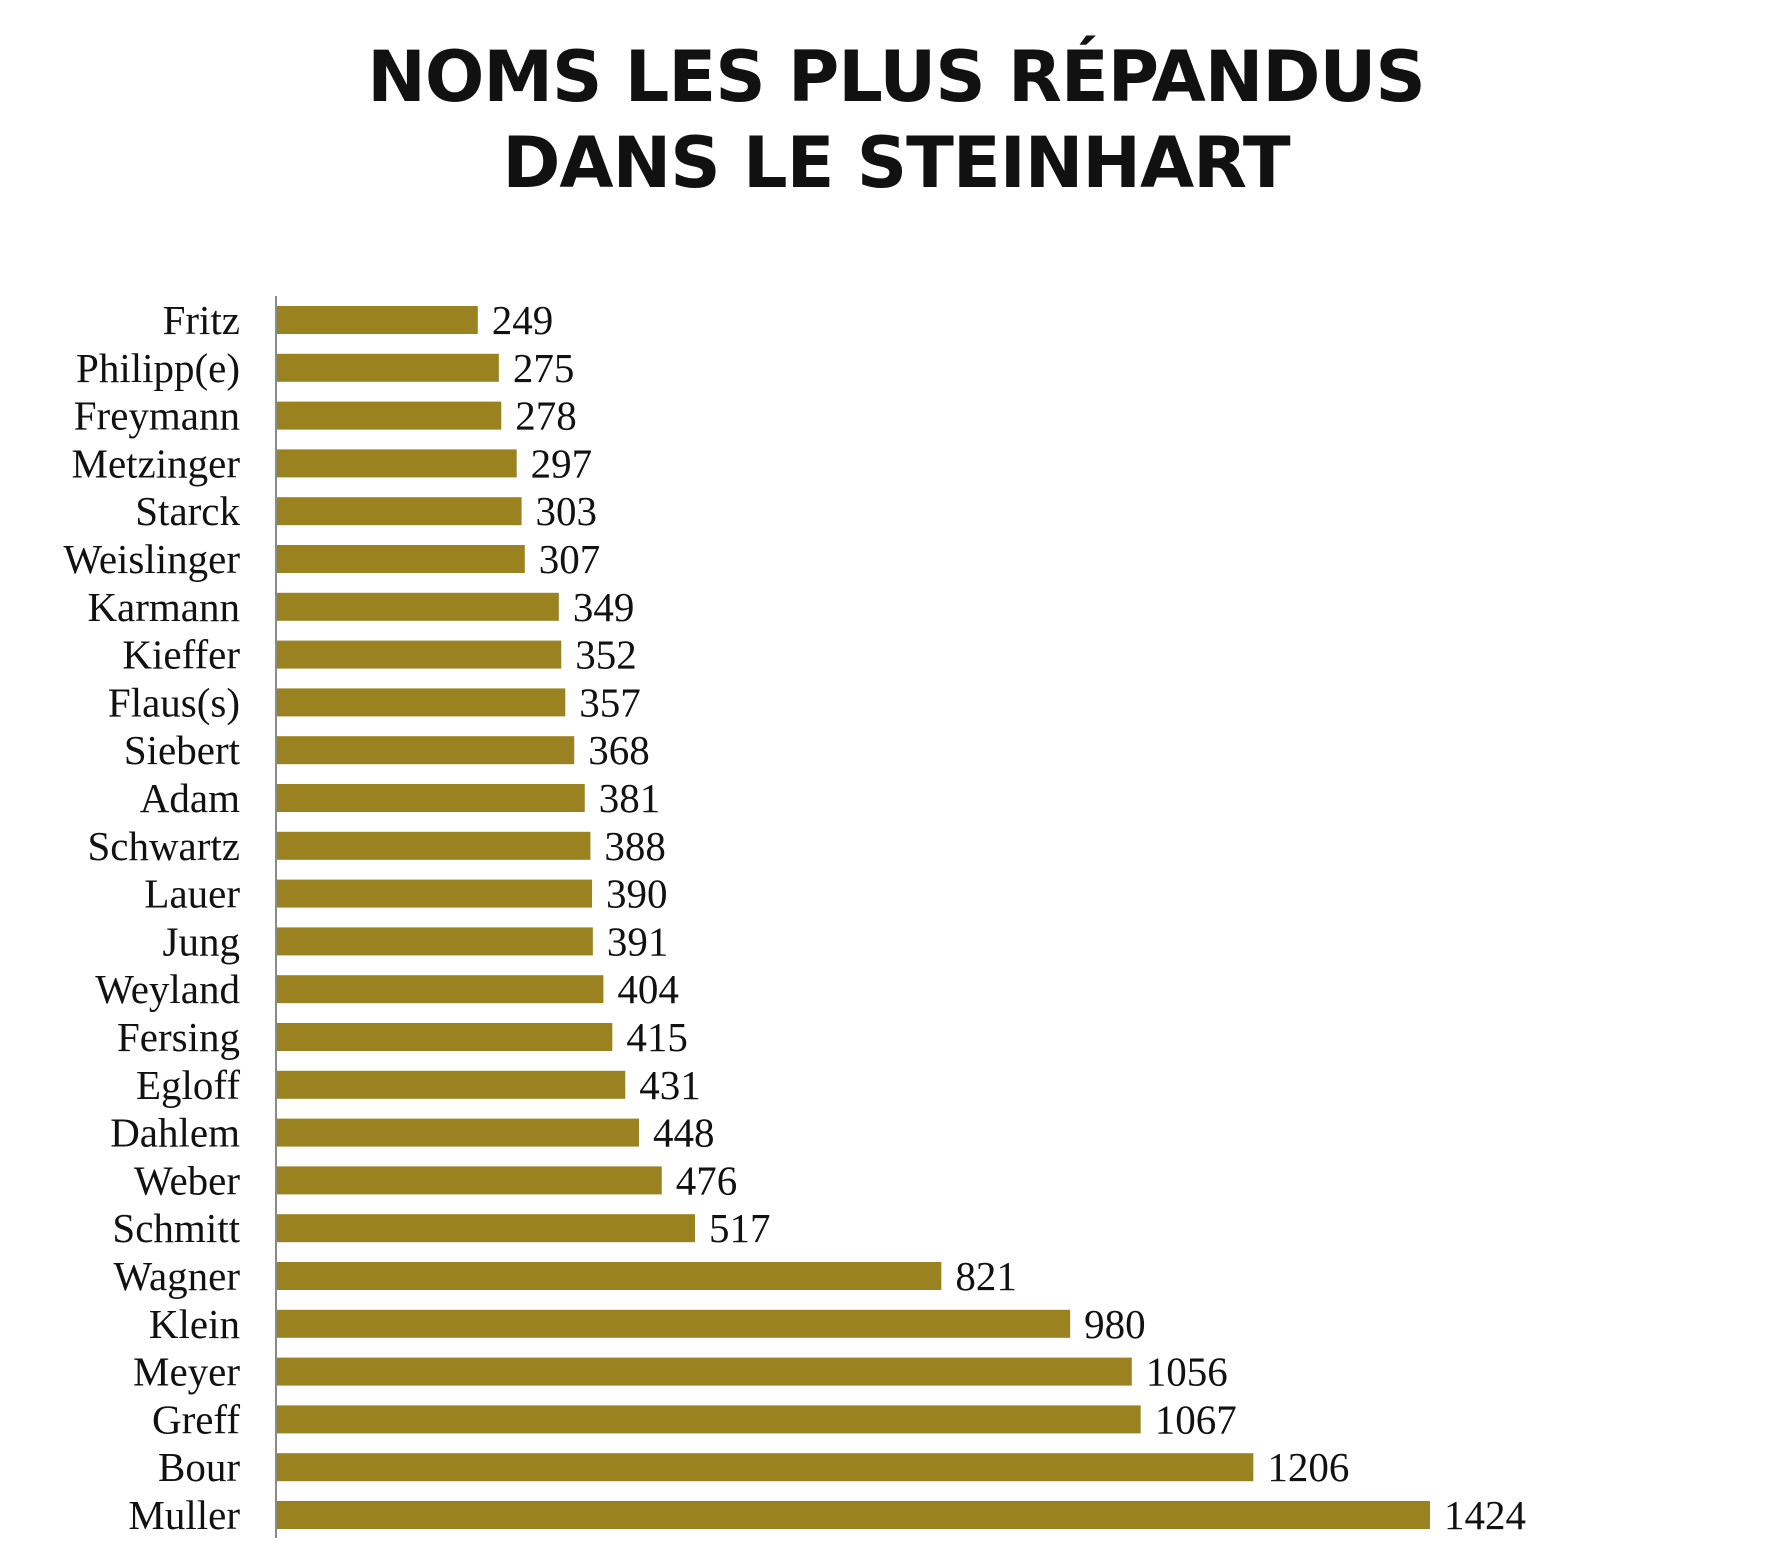 The image size is (1792, 1566). I want to click on category-label: Adam, so click(190, 798).